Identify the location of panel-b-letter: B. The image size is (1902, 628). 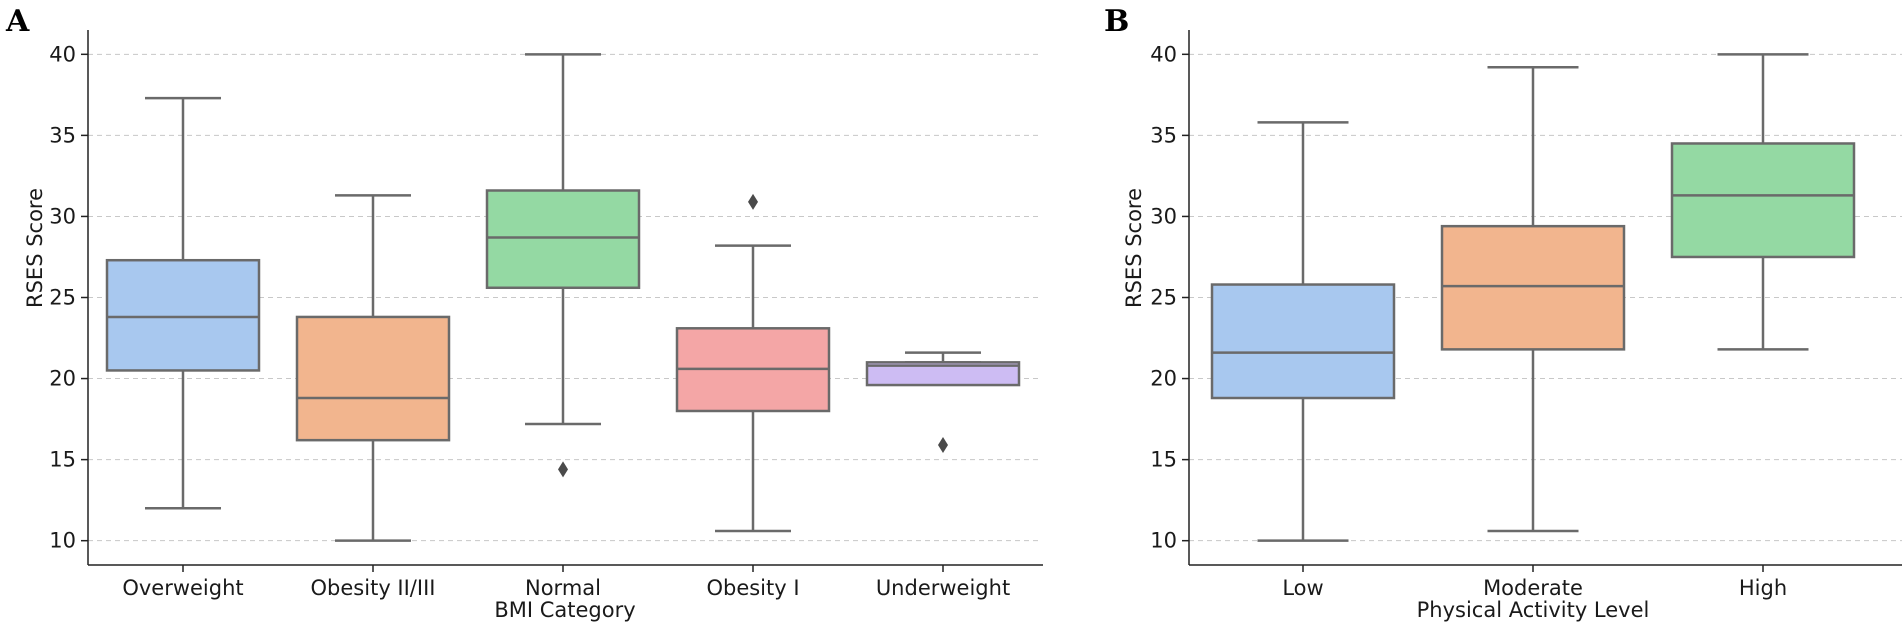
(1116, 21).